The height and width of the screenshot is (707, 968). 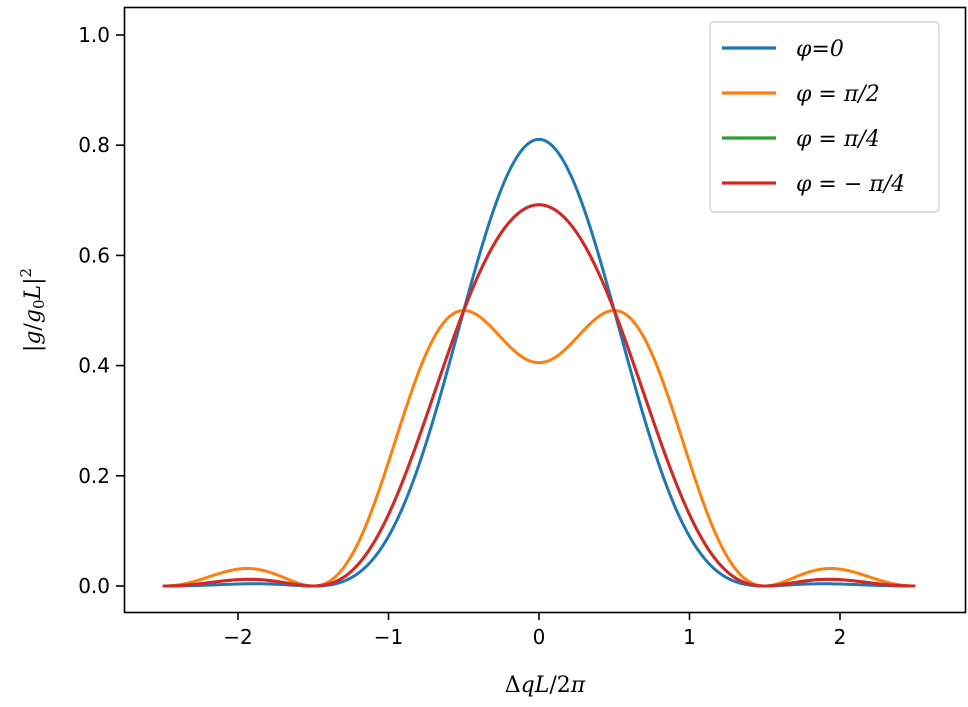 I want to click on x-tick-label: −2, so click(x=237, y=637).